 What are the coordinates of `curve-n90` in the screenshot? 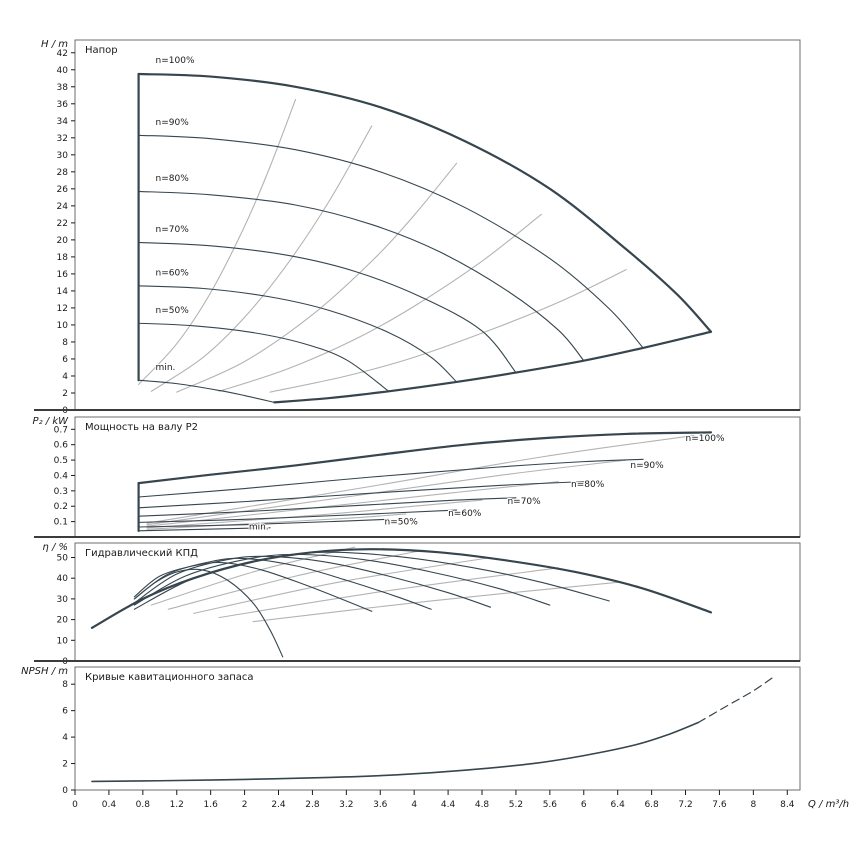 It's located at (391, 478).